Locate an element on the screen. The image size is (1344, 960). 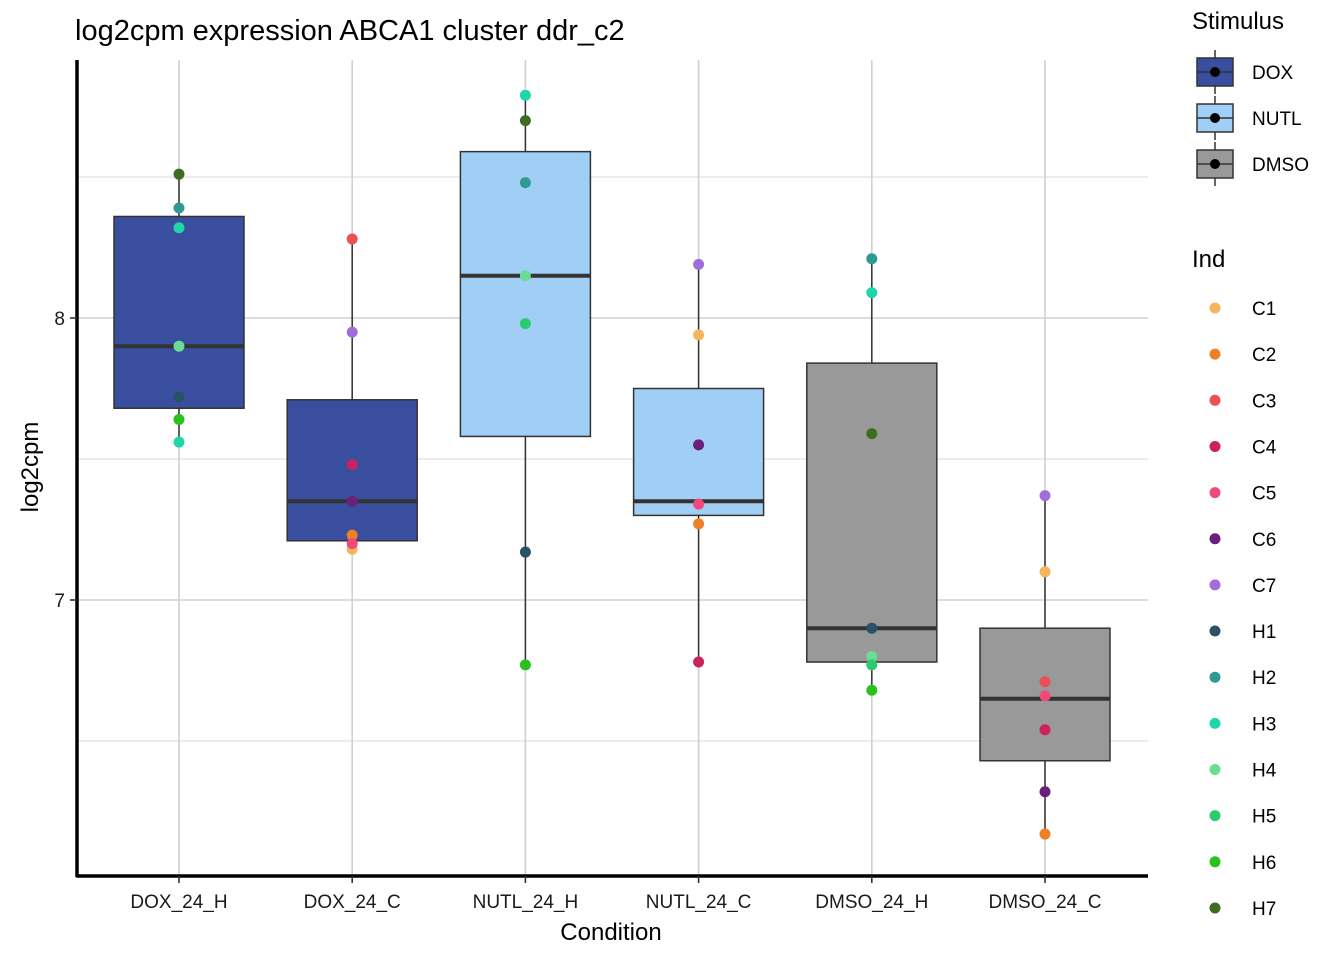
y-tick-label: 7 is located at coordinates (59, 601).